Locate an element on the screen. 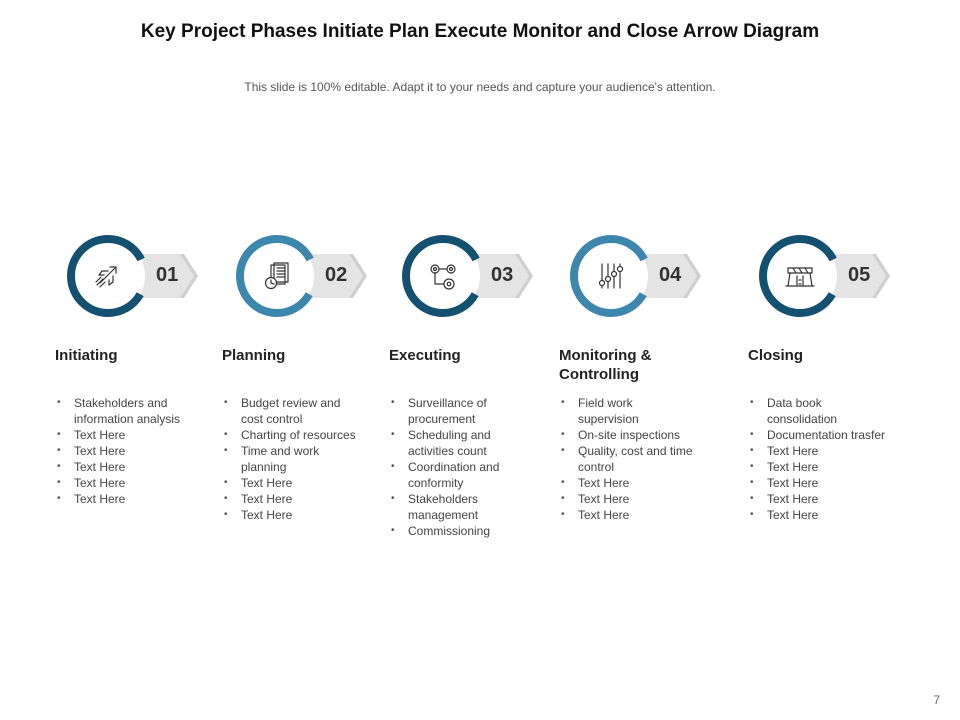 The width and height of the screenshot is (960, 720). phase-number: 04 is located at coordinates (670, 275).